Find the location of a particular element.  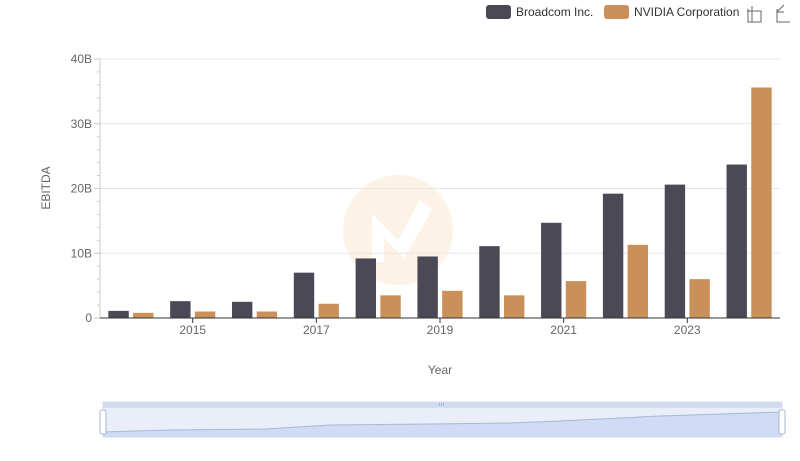

bar-nvidia-2017 is located at coordinates (328, 310).